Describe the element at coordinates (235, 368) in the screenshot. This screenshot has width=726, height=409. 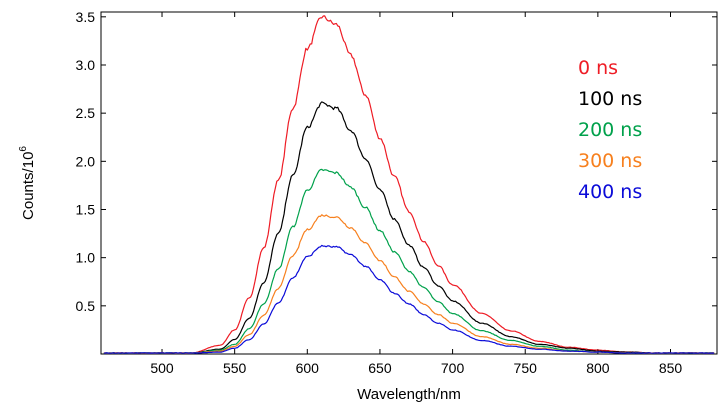
I see `x-tick-label: 550` at that location.